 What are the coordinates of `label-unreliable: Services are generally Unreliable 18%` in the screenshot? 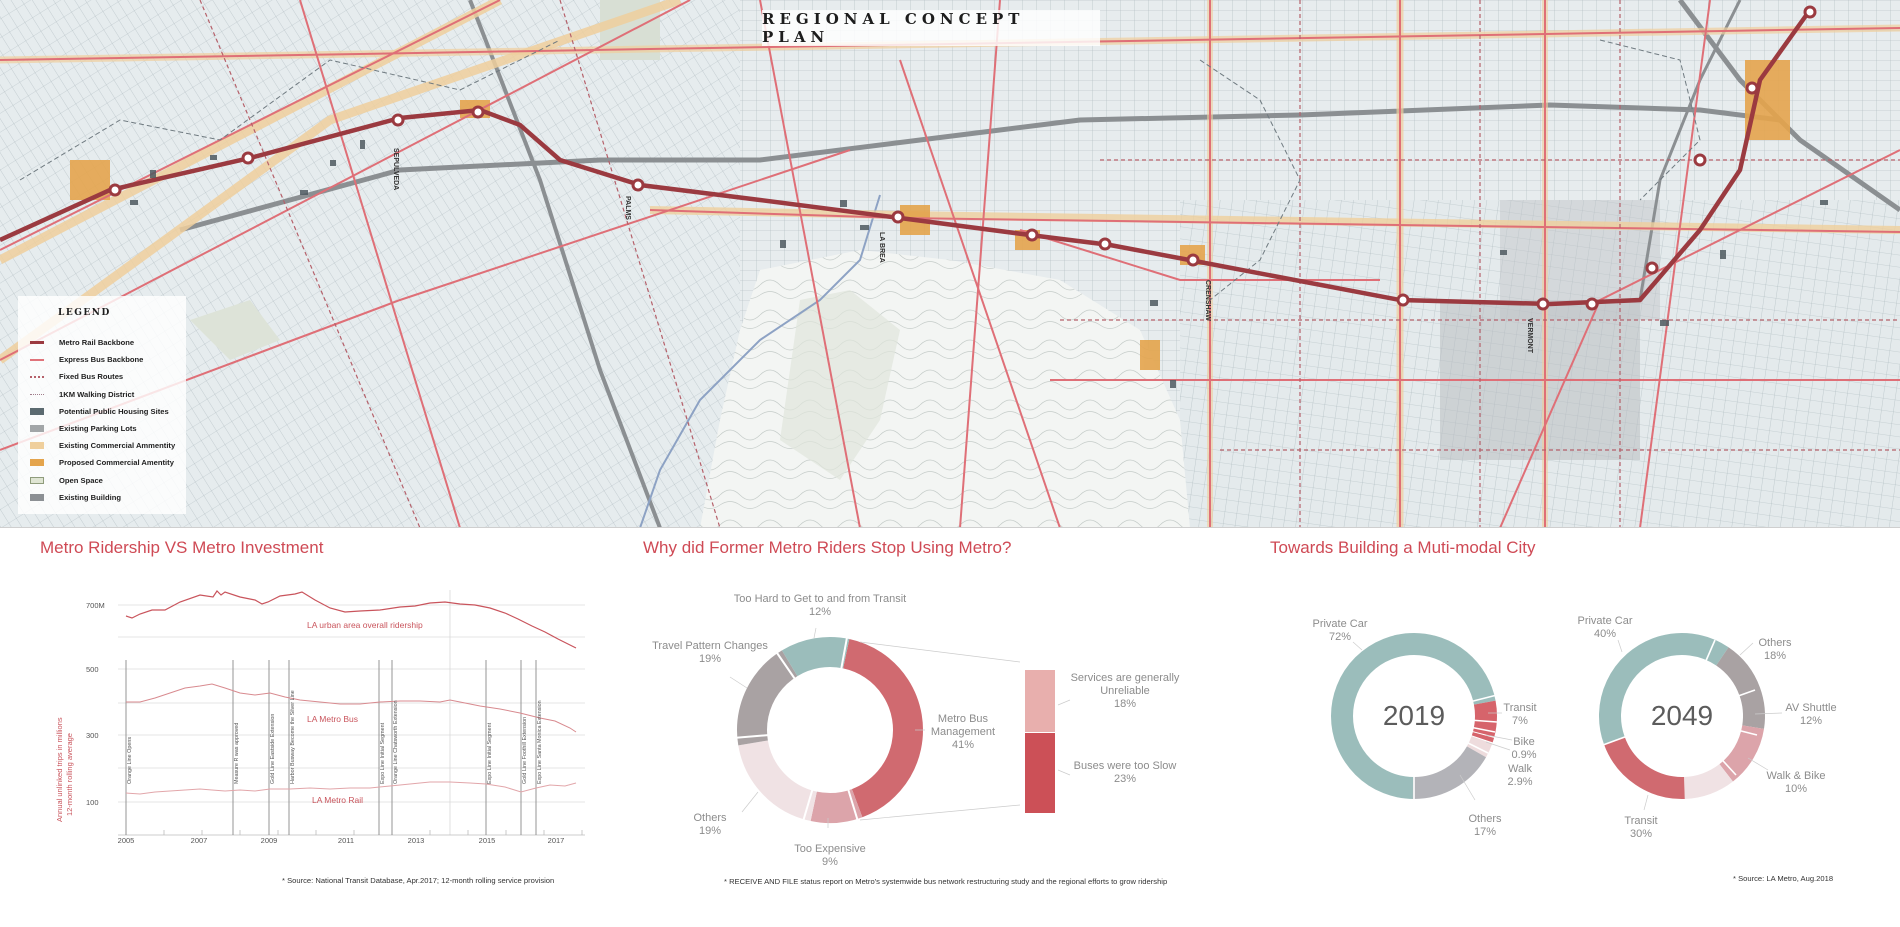 It's located at (1125, 691).